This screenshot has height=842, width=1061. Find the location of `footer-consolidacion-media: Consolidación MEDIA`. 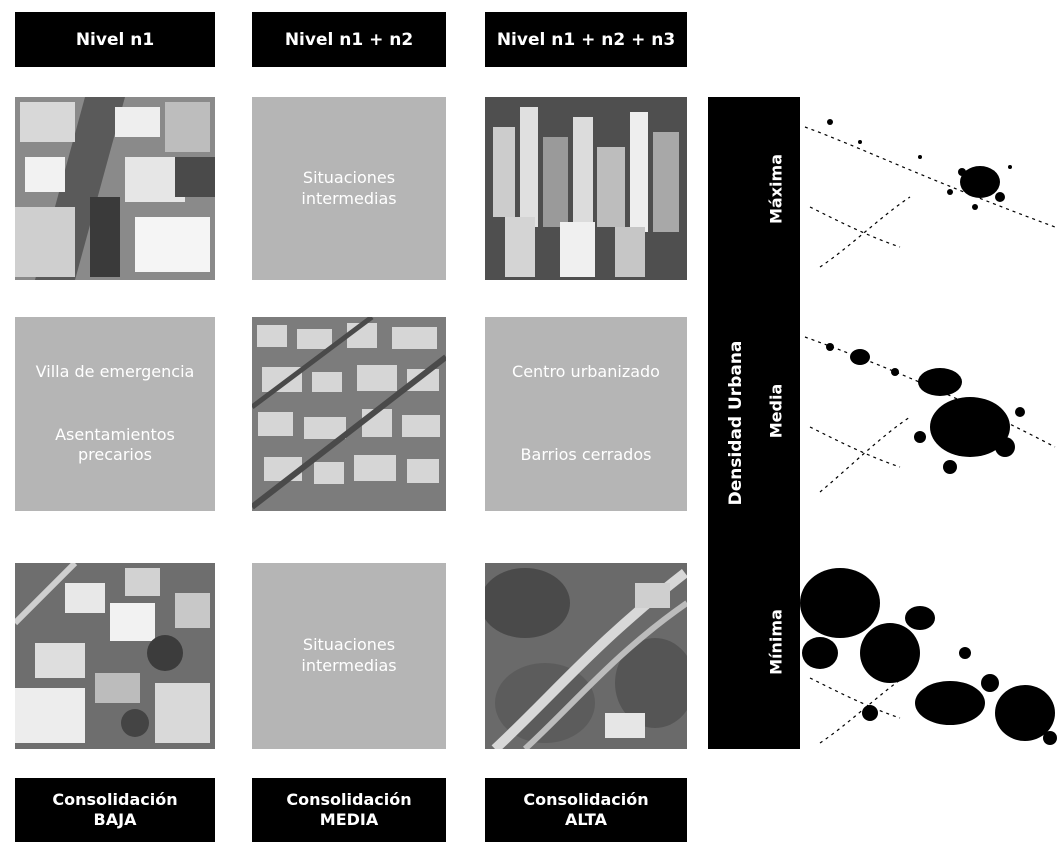

footer-consolidacion-media: Consolidación MEDIA is located at coordinates (349, 810).